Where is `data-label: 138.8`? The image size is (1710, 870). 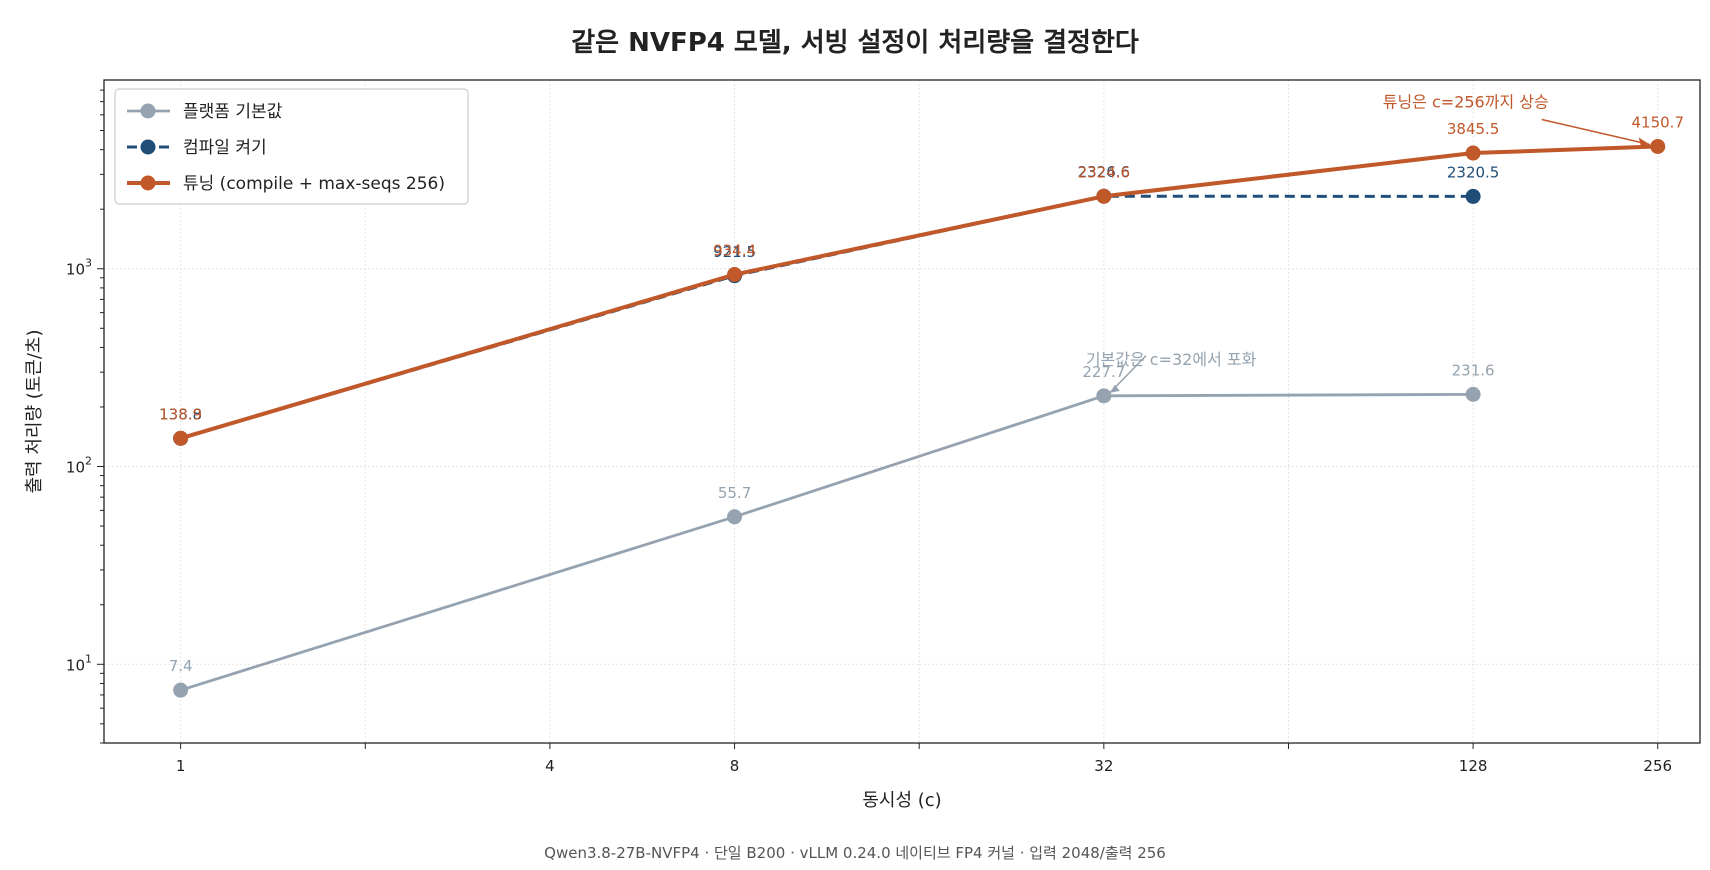
data-label: 138.8 is located at coordinates (180, 414).